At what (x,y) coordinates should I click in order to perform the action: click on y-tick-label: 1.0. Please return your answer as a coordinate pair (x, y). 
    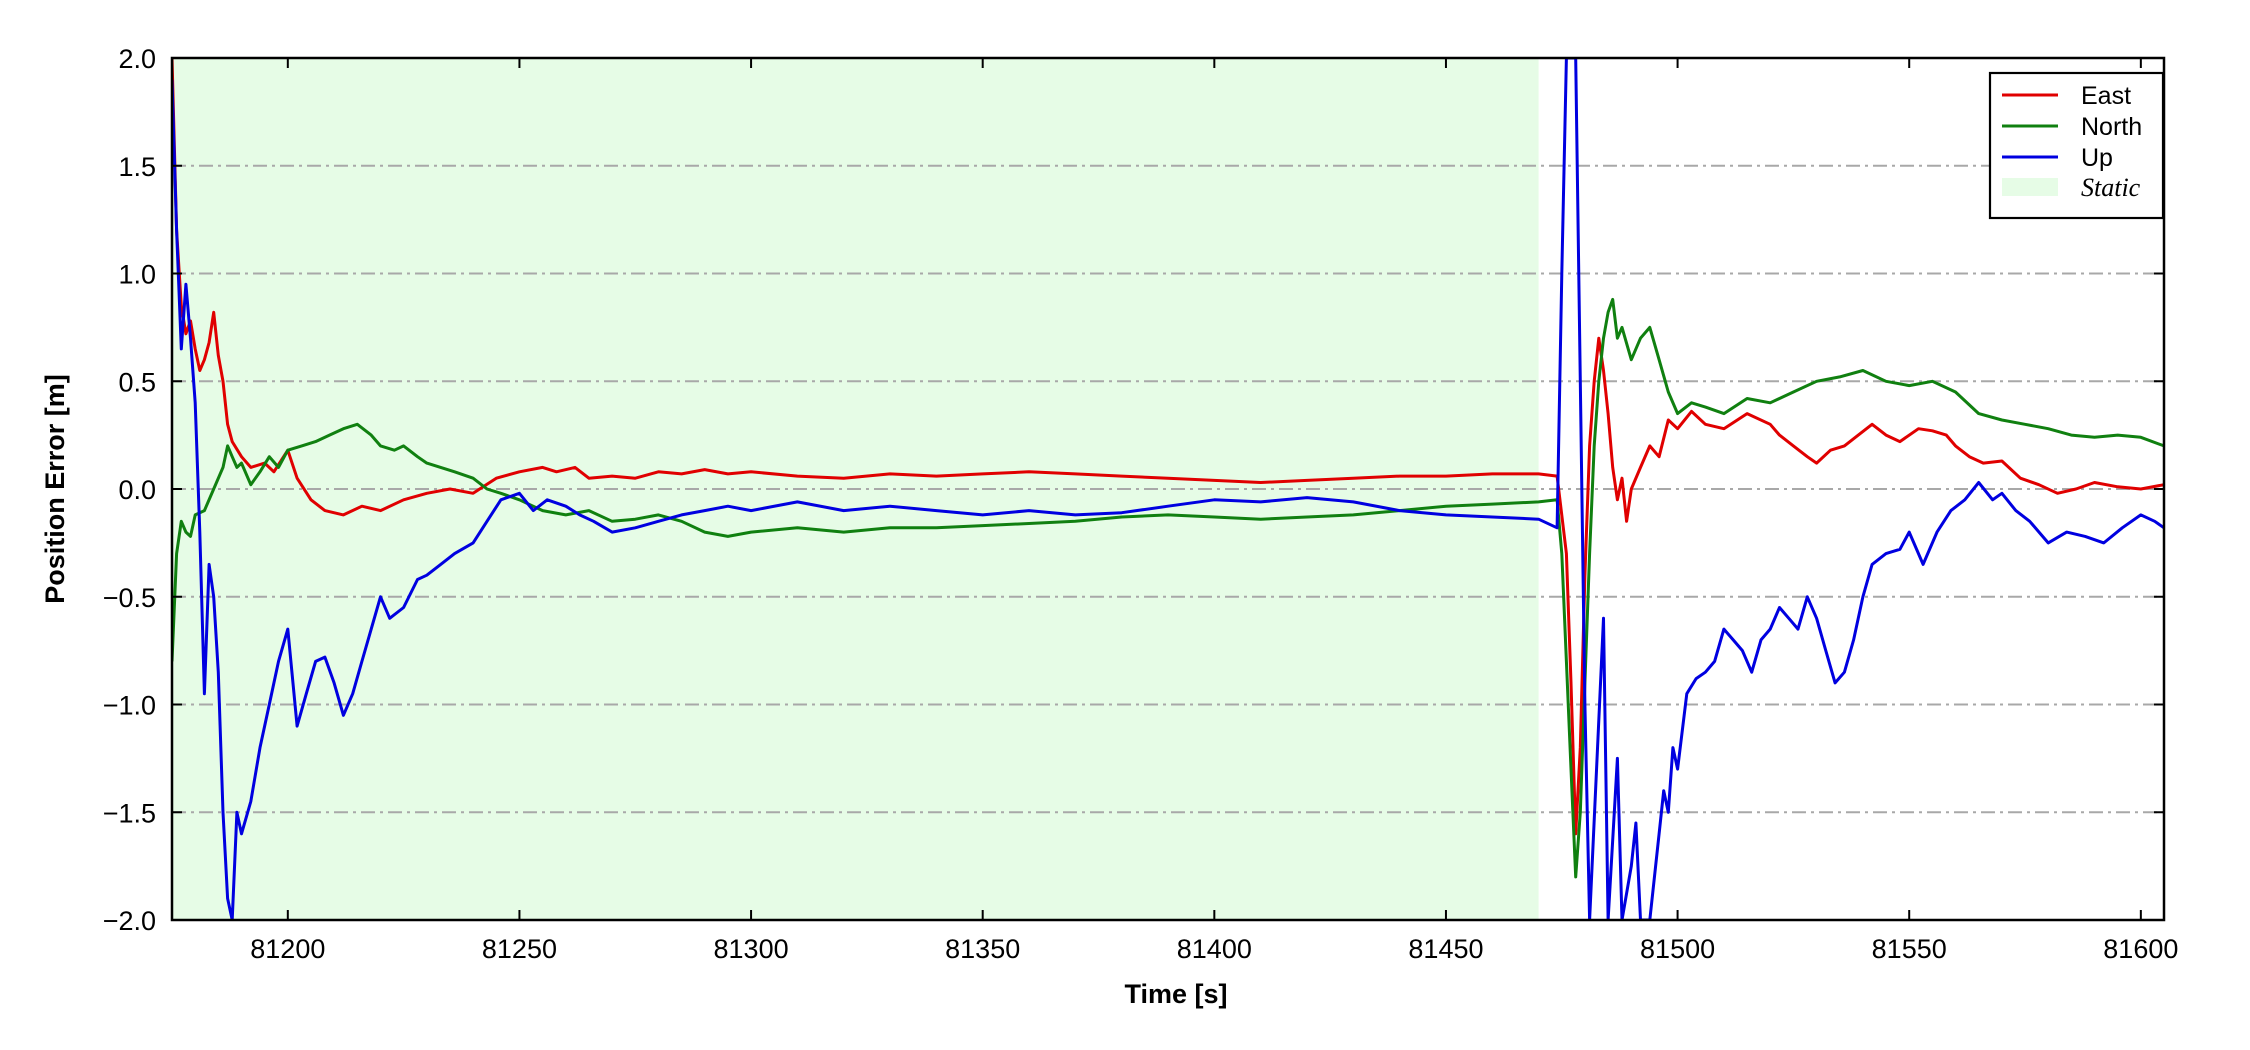
    Looking at the image, I should click on (137, 275).